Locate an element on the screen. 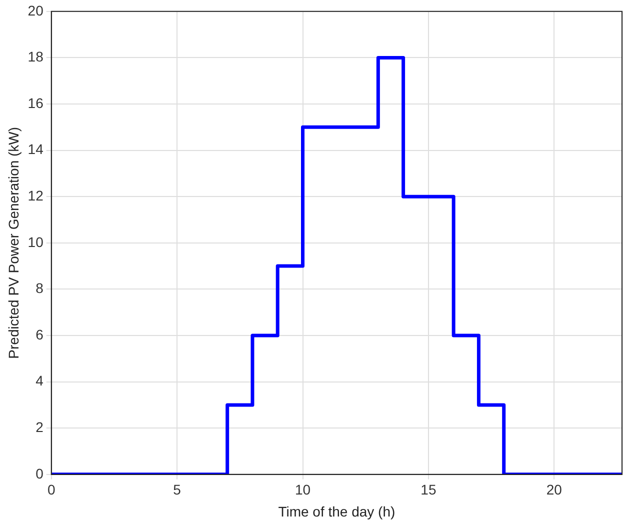 The image size is (623, 523). x-tick-label: 0 is located at coordinates (51, 490).